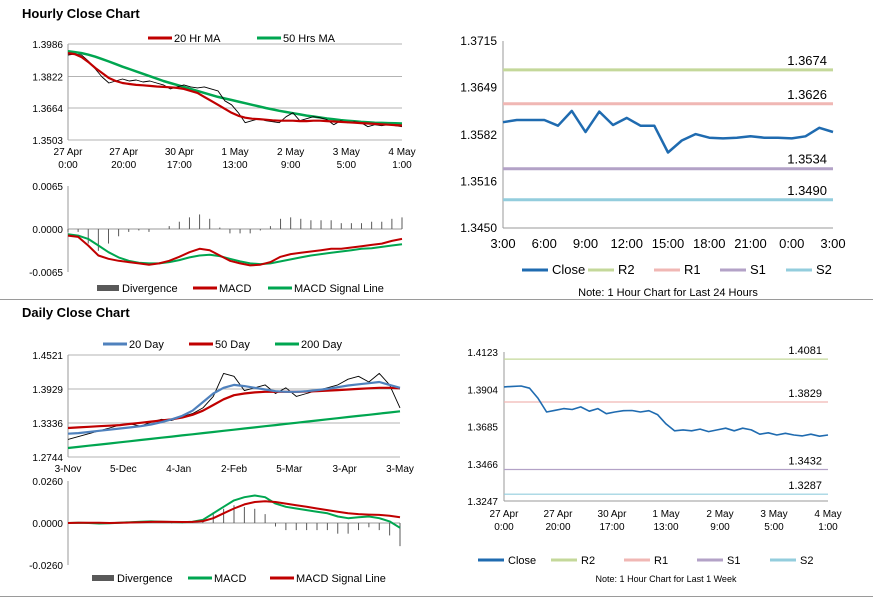 The image size is (873, 601). What do you see at coordinates (522, 561) in the screenshot?
I see `daily-levels-legend-close-label: Close` at bounding box center [522, 561].